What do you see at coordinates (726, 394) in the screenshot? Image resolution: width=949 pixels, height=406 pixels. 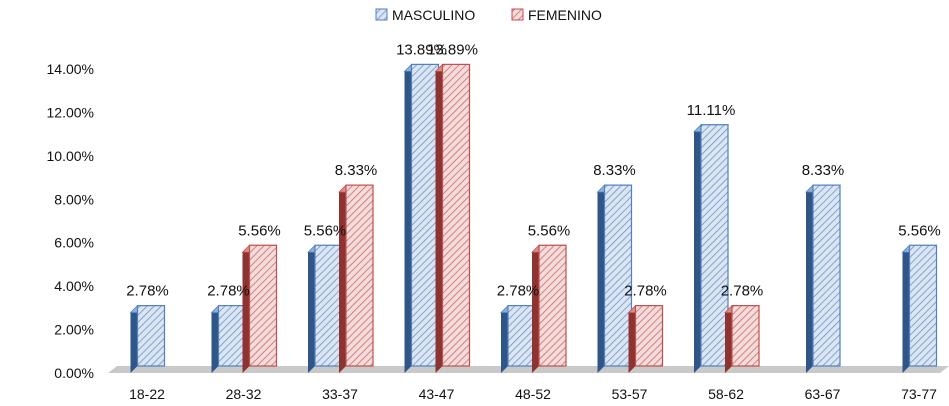 I see `x-tick-label: 58-62` at bounding box center [726, 394].